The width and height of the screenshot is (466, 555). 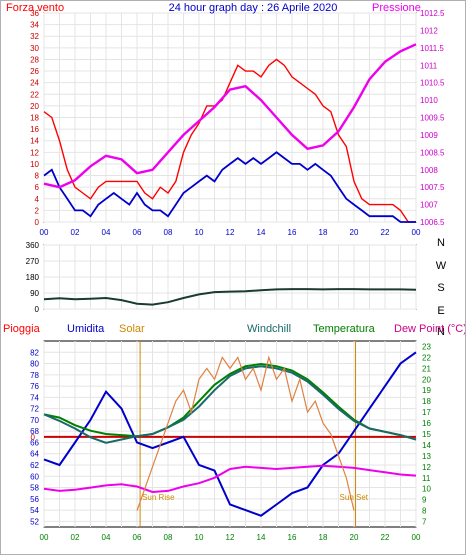 I want to click on rain-value-label: 0, so click(x=33, y=437).